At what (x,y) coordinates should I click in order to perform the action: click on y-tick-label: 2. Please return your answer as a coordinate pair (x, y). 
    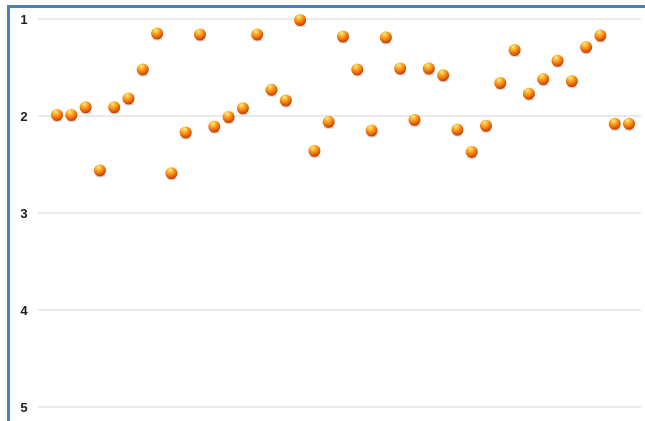
    Looking at the image, I should click on (23, 116).